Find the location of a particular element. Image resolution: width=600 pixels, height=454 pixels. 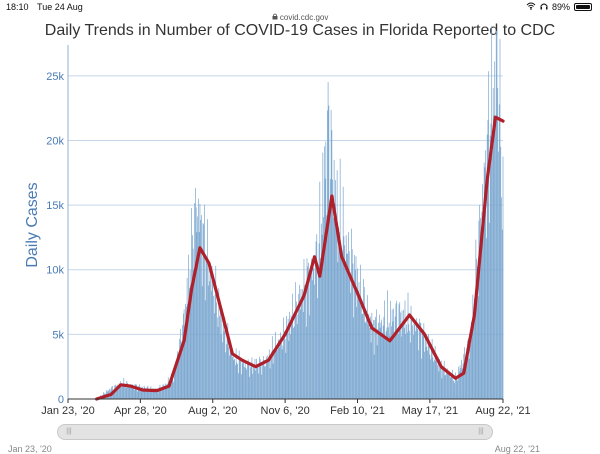

url-bar: covid.cdc.gov is located at coordinates (300, 18).